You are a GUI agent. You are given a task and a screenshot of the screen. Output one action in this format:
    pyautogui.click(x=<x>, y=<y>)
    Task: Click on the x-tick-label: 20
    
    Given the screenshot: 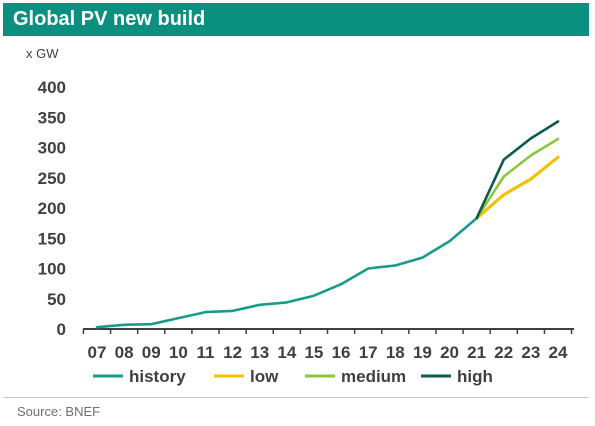 What is the action you would take?
    pyautogui.click(x=449, y=352)
    